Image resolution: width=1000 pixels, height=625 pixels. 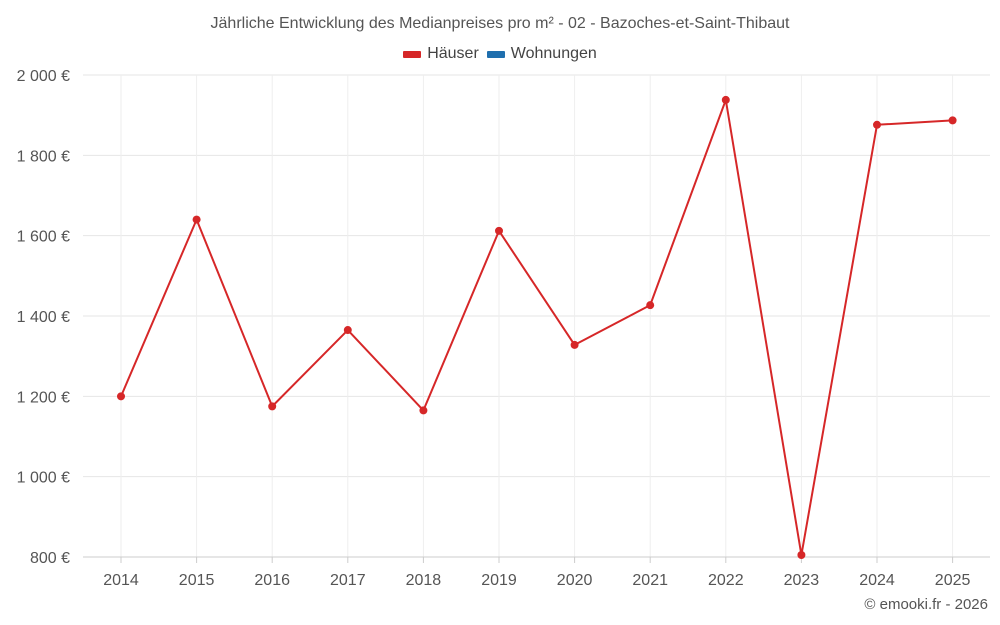 I want to click on y-tick-label: 1 200 €, so click(x=43, y=397).